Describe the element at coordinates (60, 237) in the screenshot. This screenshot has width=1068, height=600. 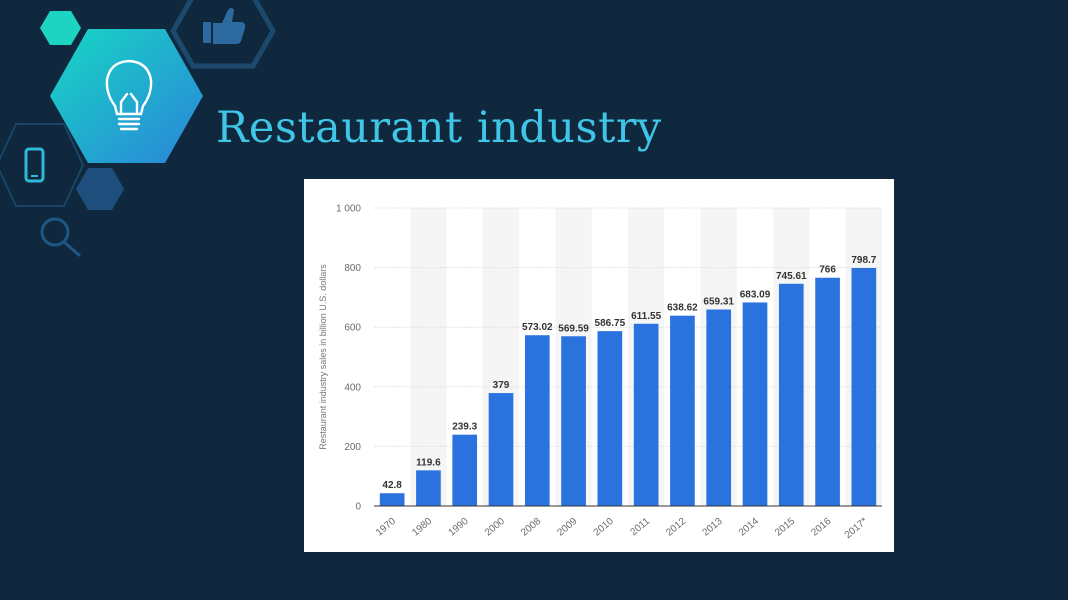
I see `magnifier-icon` at that location.